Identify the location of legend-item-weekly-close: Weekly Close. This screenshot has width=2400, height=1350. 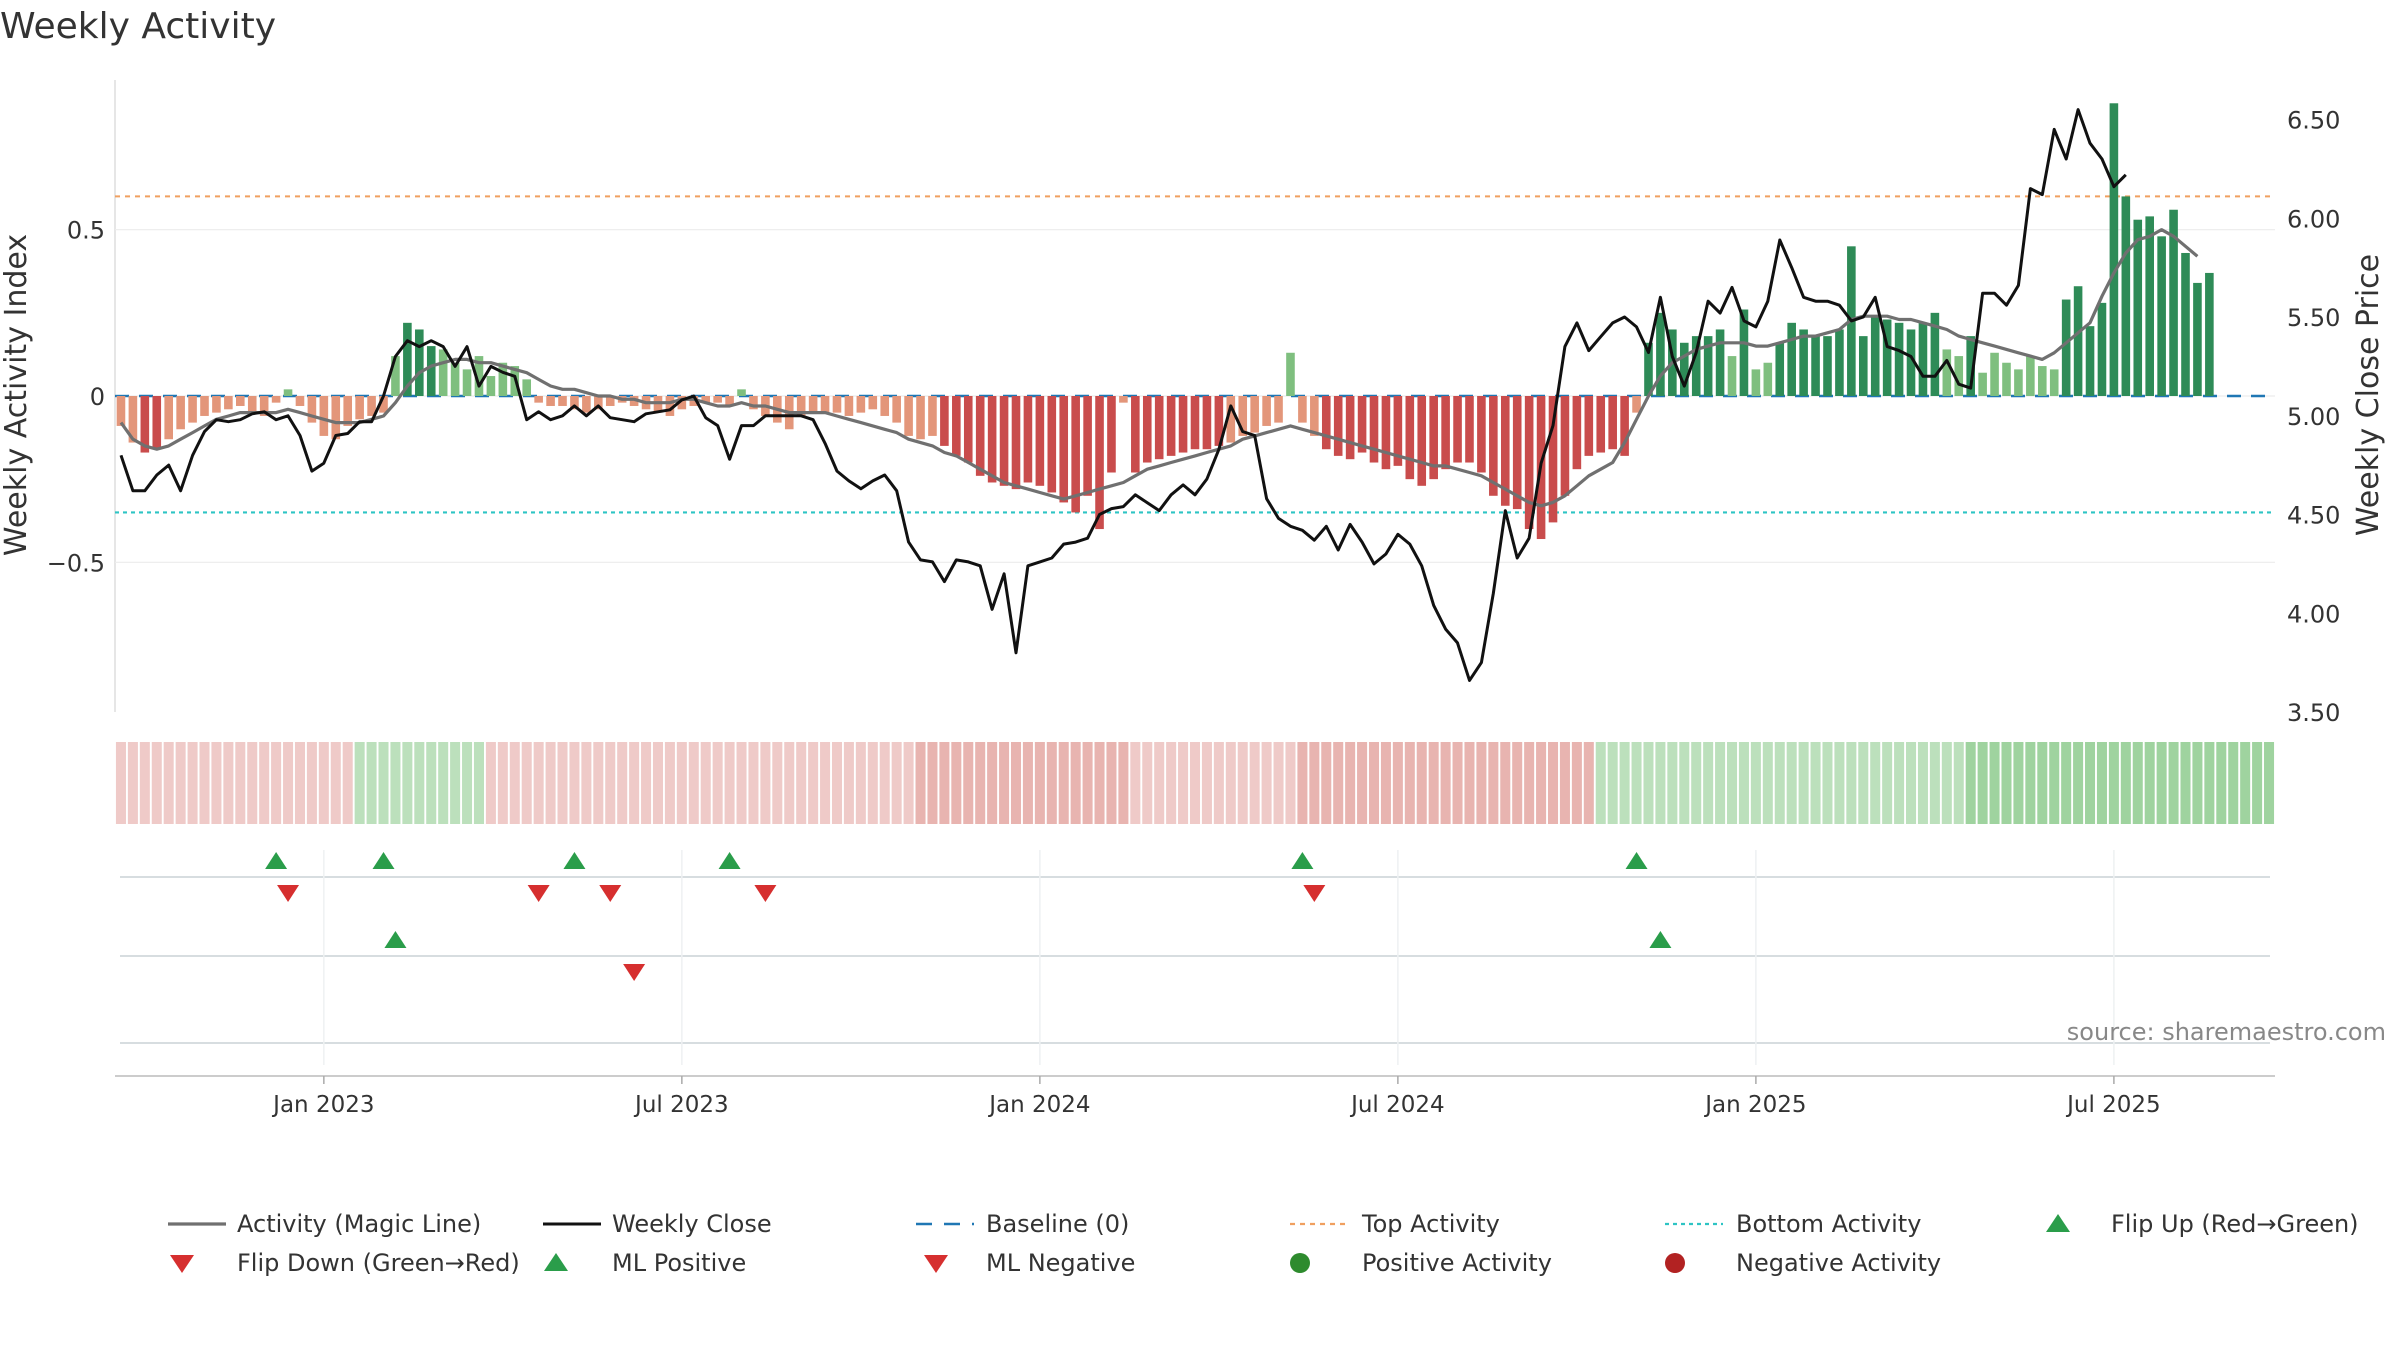
(657, 1224).